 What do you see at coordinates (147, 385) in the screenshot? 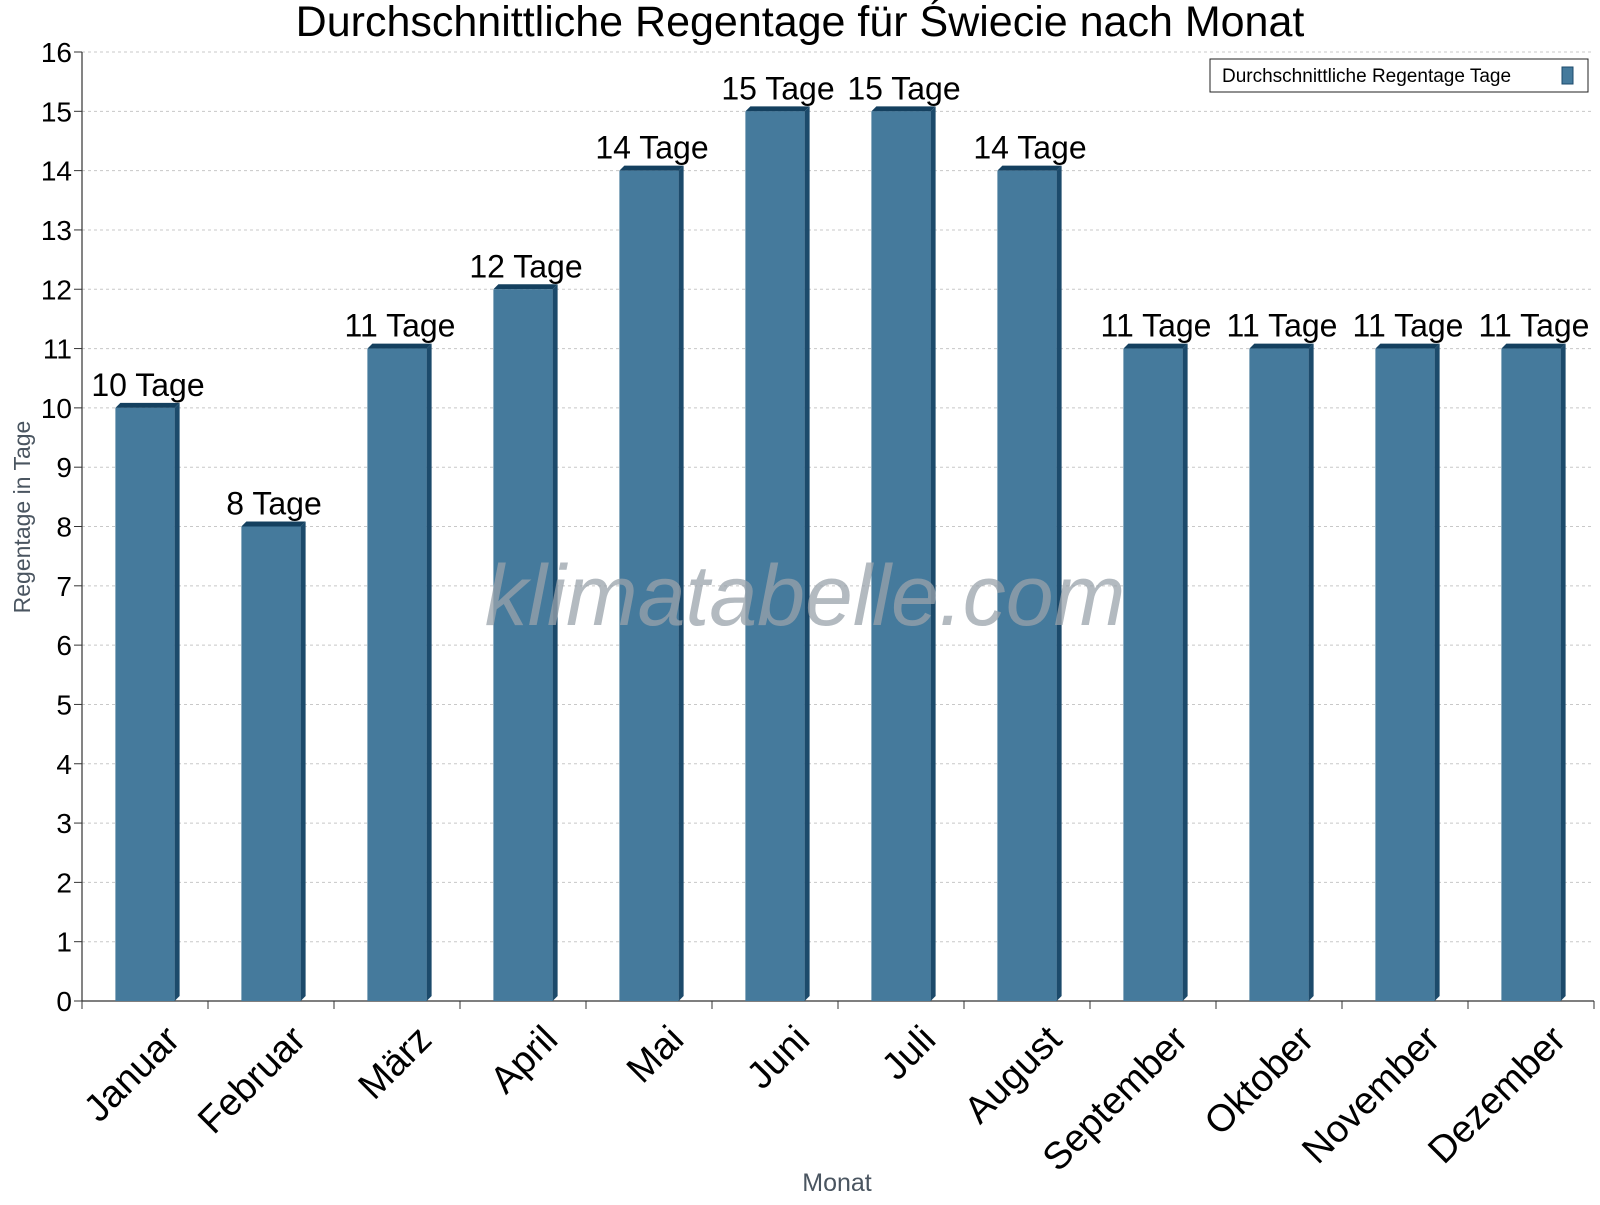
I see `data-label: 10 Tage` at bounding box center [147, 385].